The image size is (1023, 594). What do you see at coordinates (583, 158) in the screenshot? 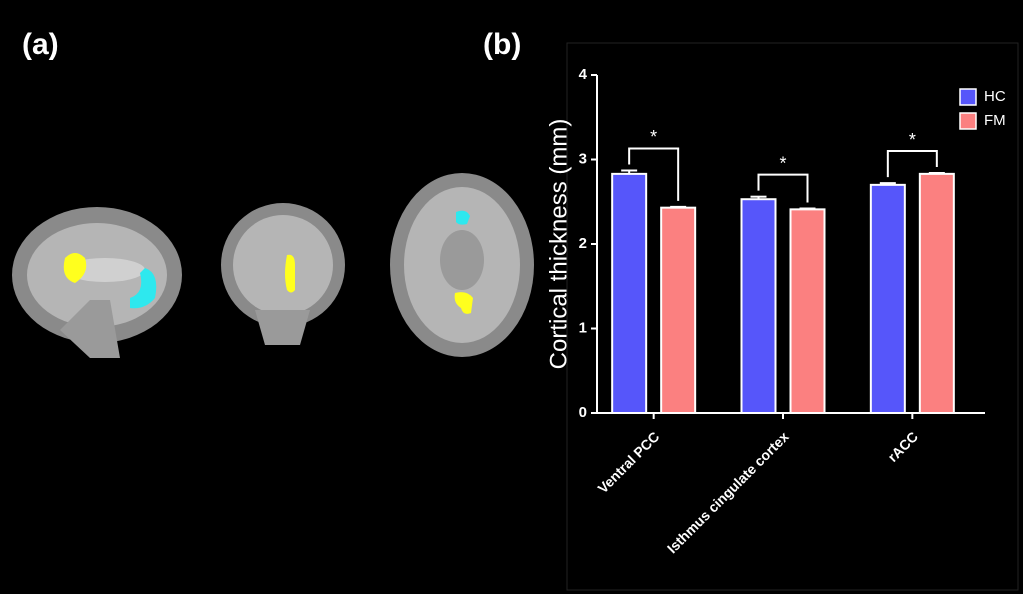
I see `y-tick-label: 3` at bounding box center [583, 158].